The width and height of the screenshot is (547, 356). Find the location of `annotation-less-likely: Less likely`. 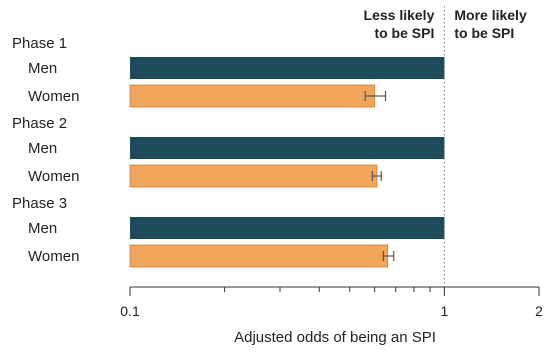

annotation-less-likely: Less likely is located at coordinates (399, 15).